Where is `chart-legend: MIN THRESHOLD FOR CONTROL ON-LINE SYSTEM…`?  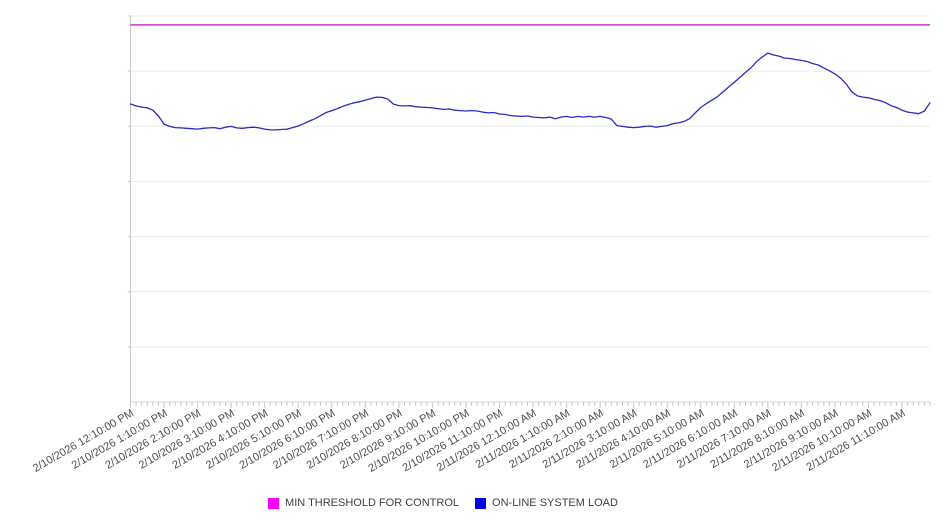
chart-legend: MIN THRESHOLD FOR CONTROL ON-LINE SYSTEM… is located at coordinates (458, 503).